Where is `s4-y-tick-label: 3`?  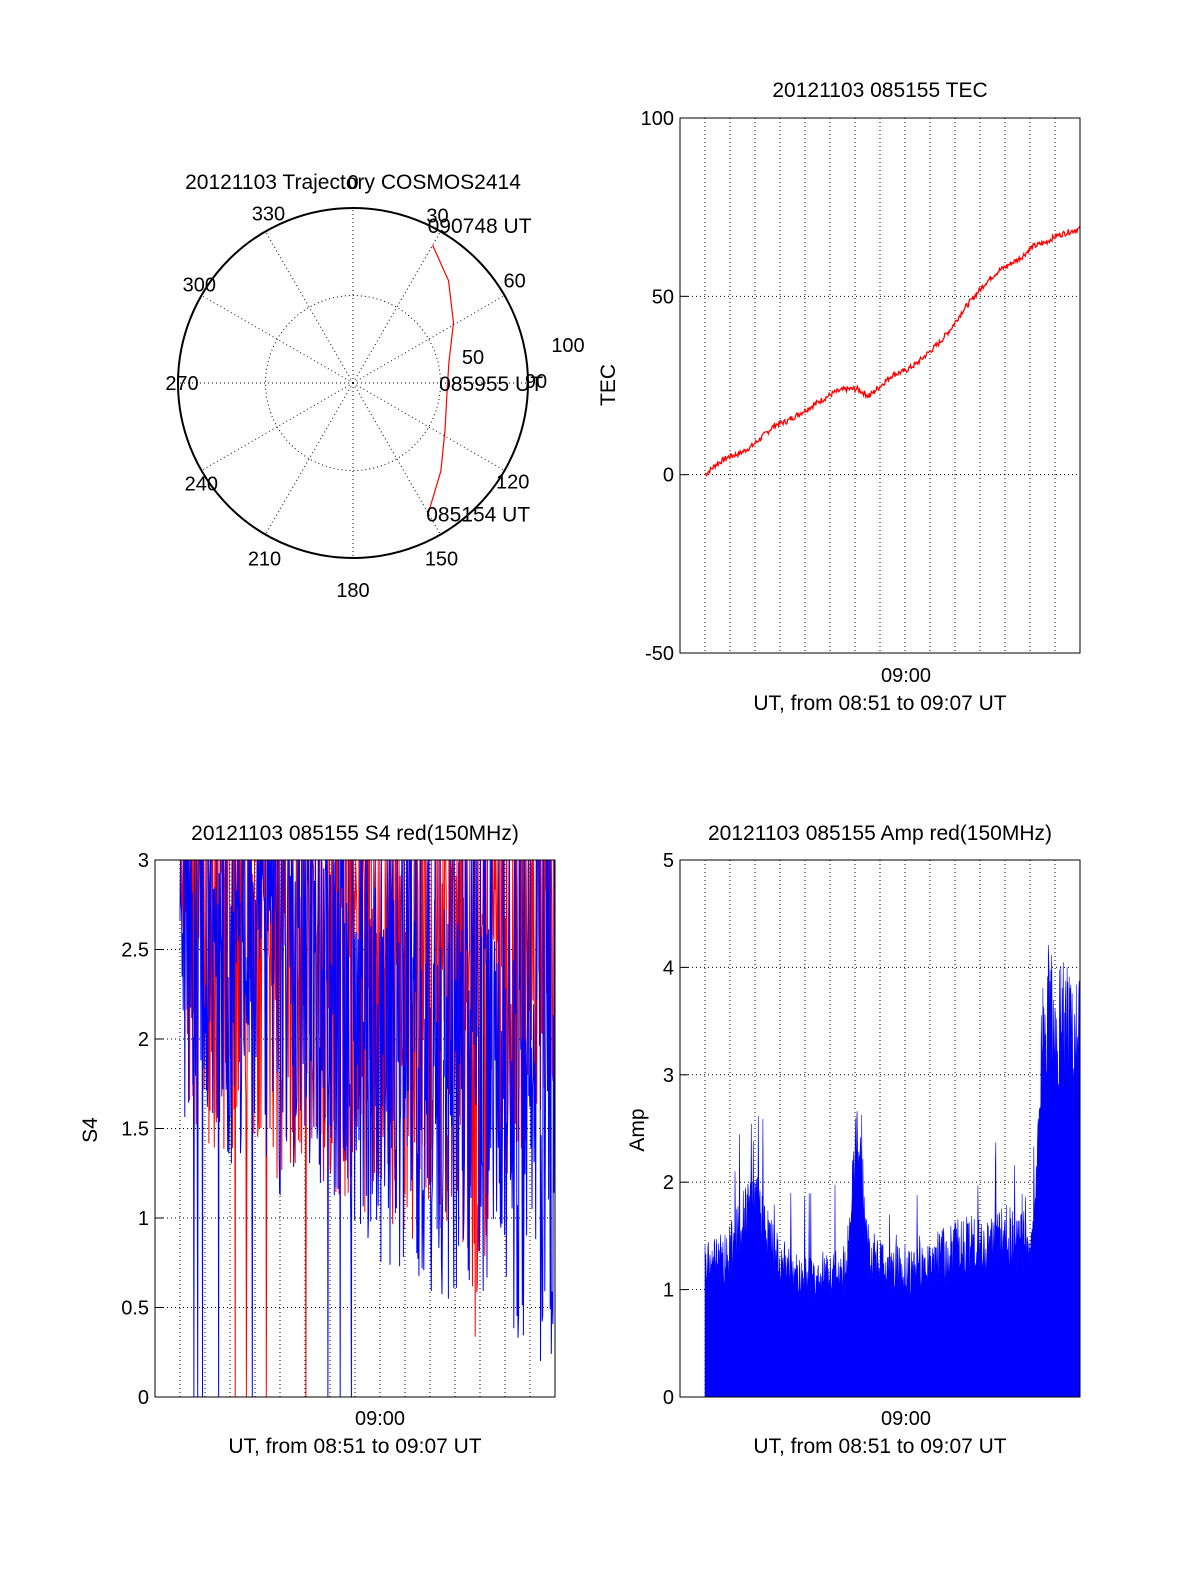
s4-y-tick-label: 3 is located at coordinates (143, 861).